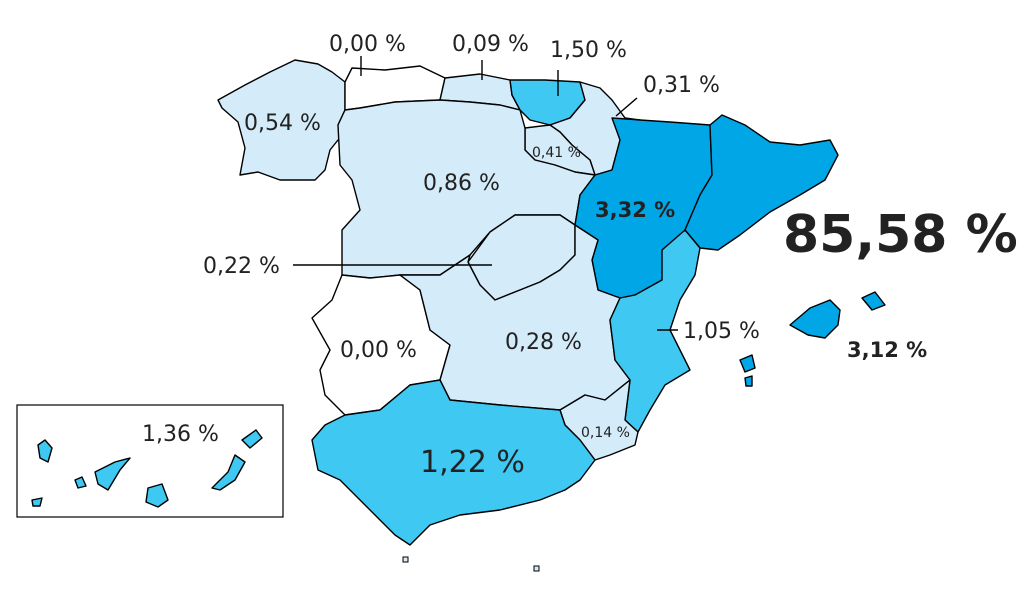 The width and height of the screenshot is (1024, 599). What do you see at coordinates (367, 44) in the screenshot?
I see `label-asturias: 0,00 %` at bounding box center [367, 44].